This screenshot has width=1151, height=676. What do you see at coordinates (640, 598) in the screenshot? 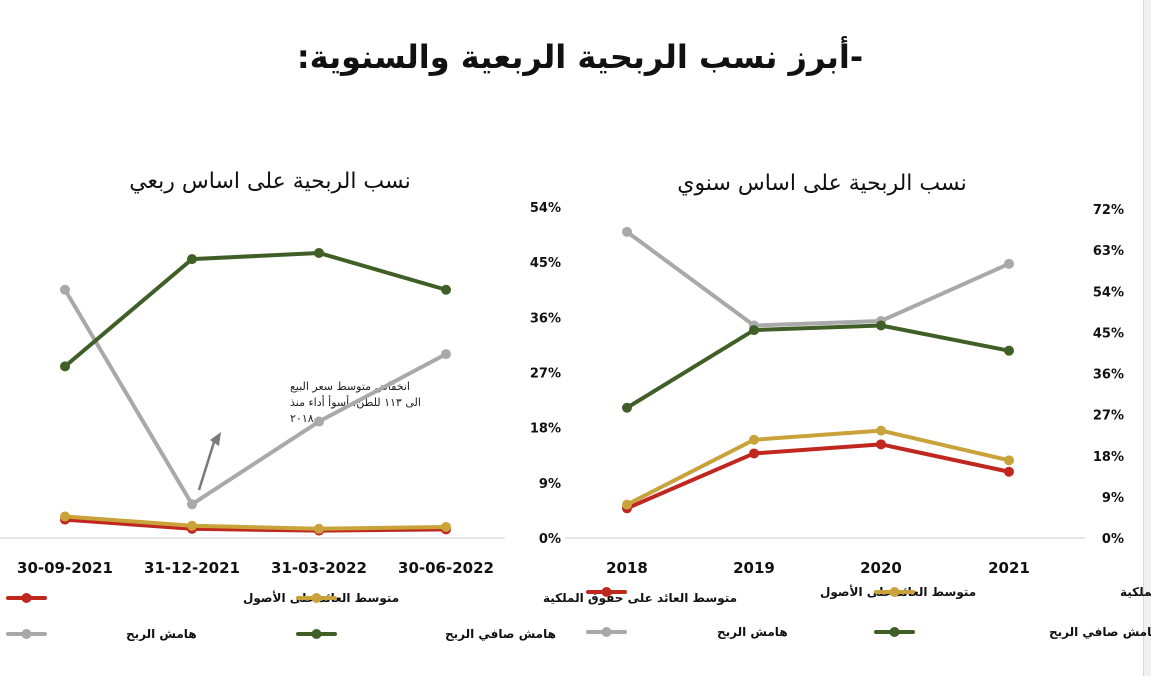
I see `quarterly-legend-label: متوسط العائد على حقوق الملكية` at bounding box center [640, 598].